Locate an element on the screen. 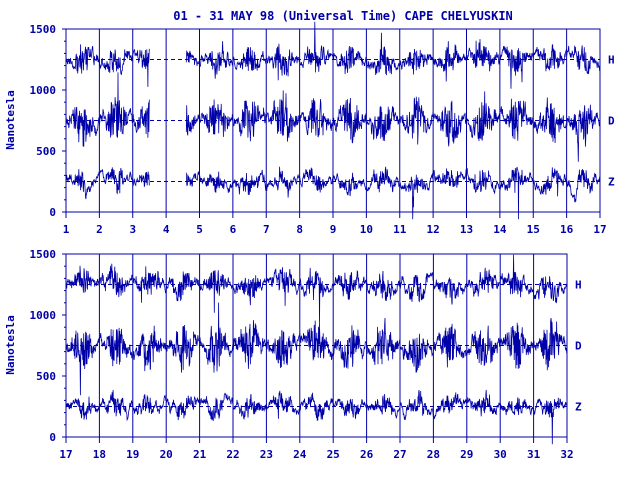  x-tick-label: 25 is located at coordinates (333, 454).